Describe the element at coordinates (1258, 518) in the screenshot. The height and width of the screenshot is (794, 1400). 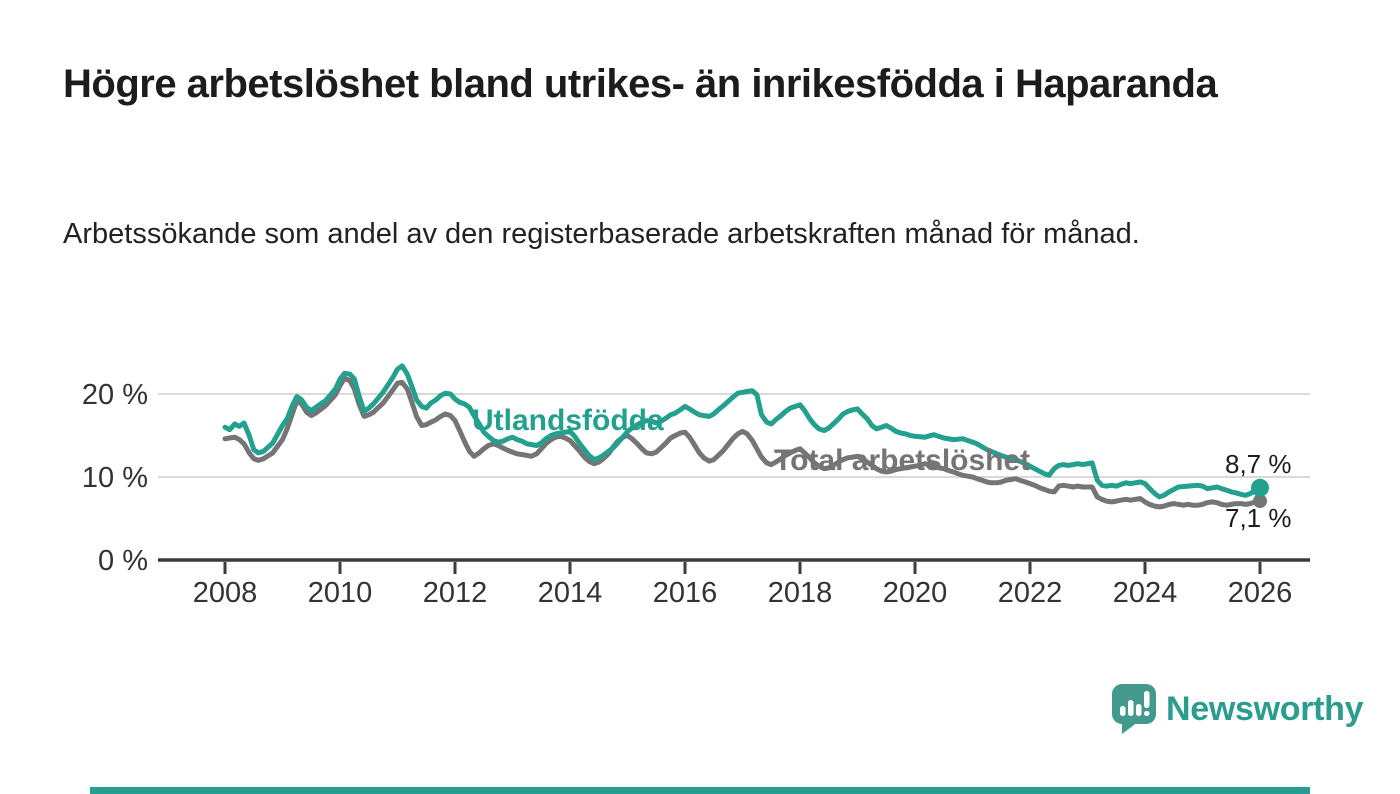
I see `end-value-label-total: 7,1 %` at that location.